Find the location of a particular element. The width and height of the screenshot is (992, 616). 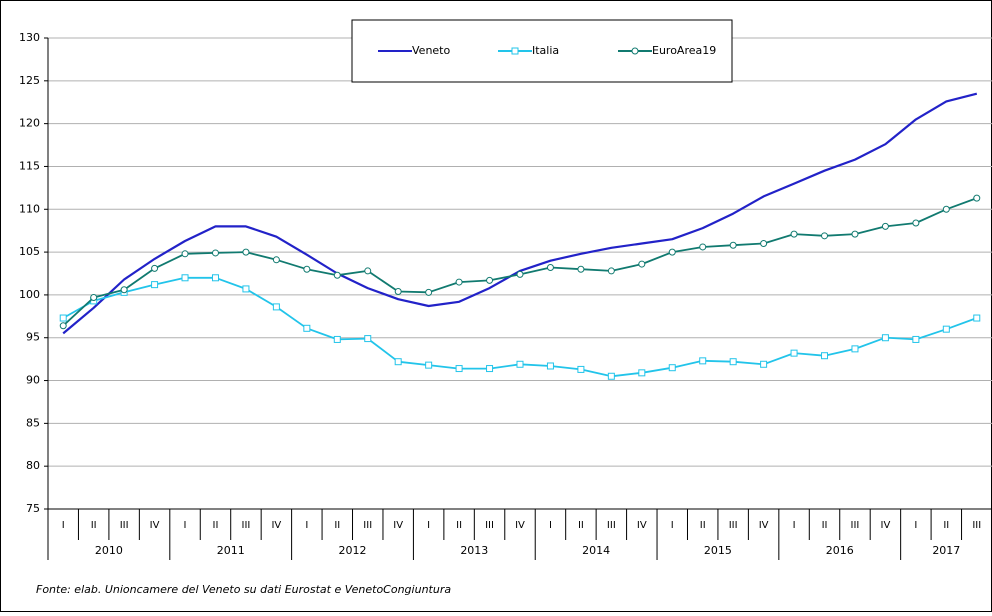

y-tick-label: 120 is located at coordinates (29, 123).